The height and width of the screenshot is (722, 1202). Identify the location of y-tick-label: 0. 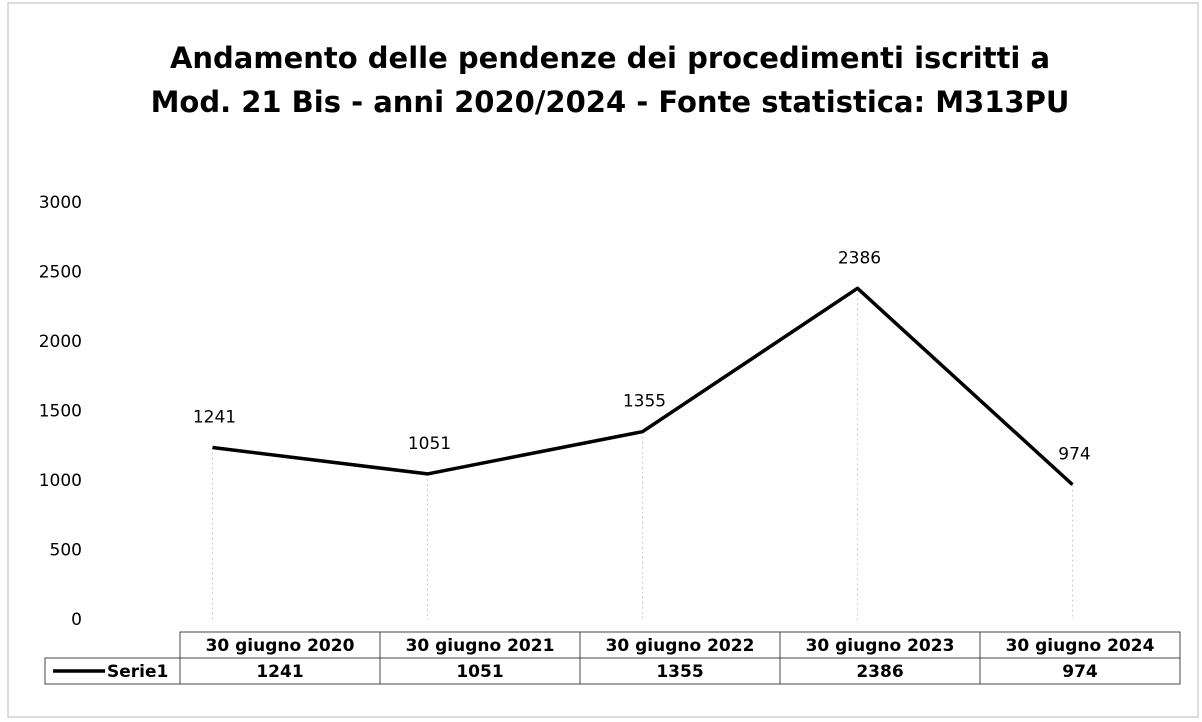
(76, 620).